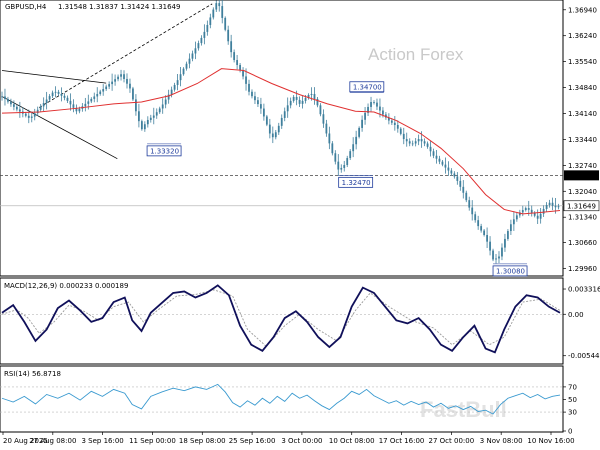  What do you see at coordinates (25, 441) in the screenshot?
I see `x-tick-label: 20 Aug 2025` at bounding box center [25, 441].